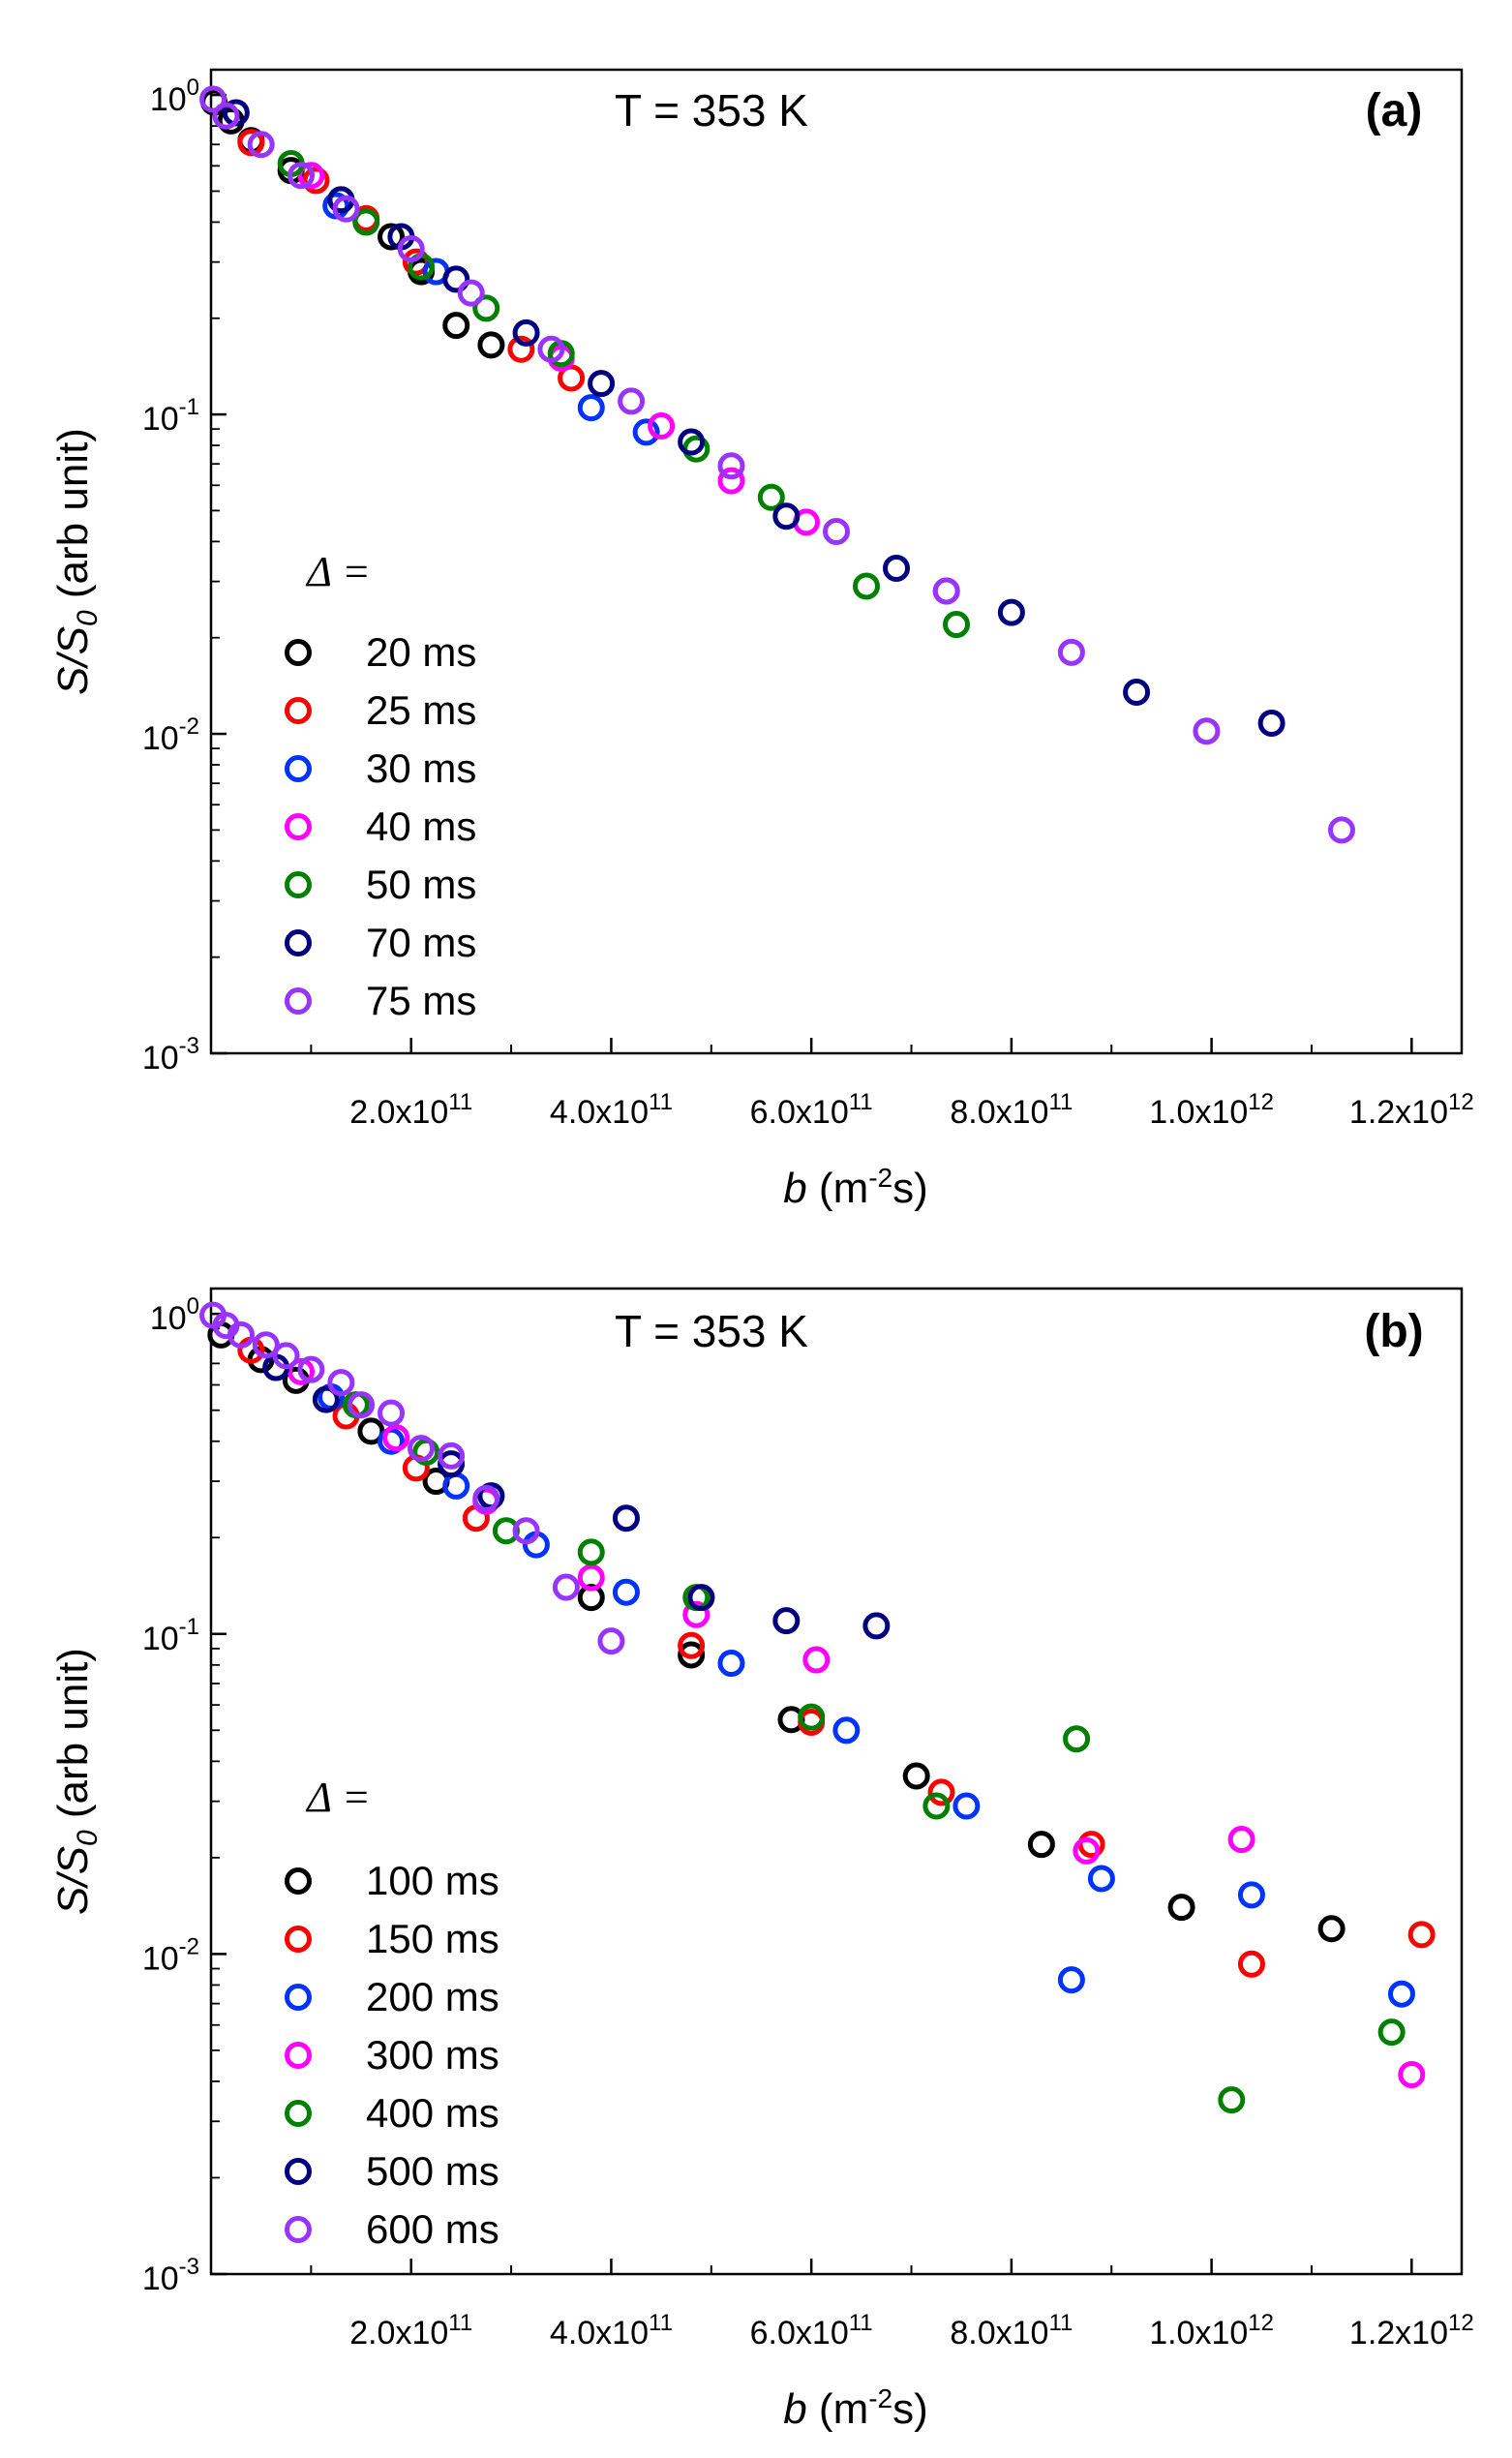  Describe the element at coordinates (599, 1112) in the screenshot. I see `x-tick-label-mantissa: 4.0x10` at that location.